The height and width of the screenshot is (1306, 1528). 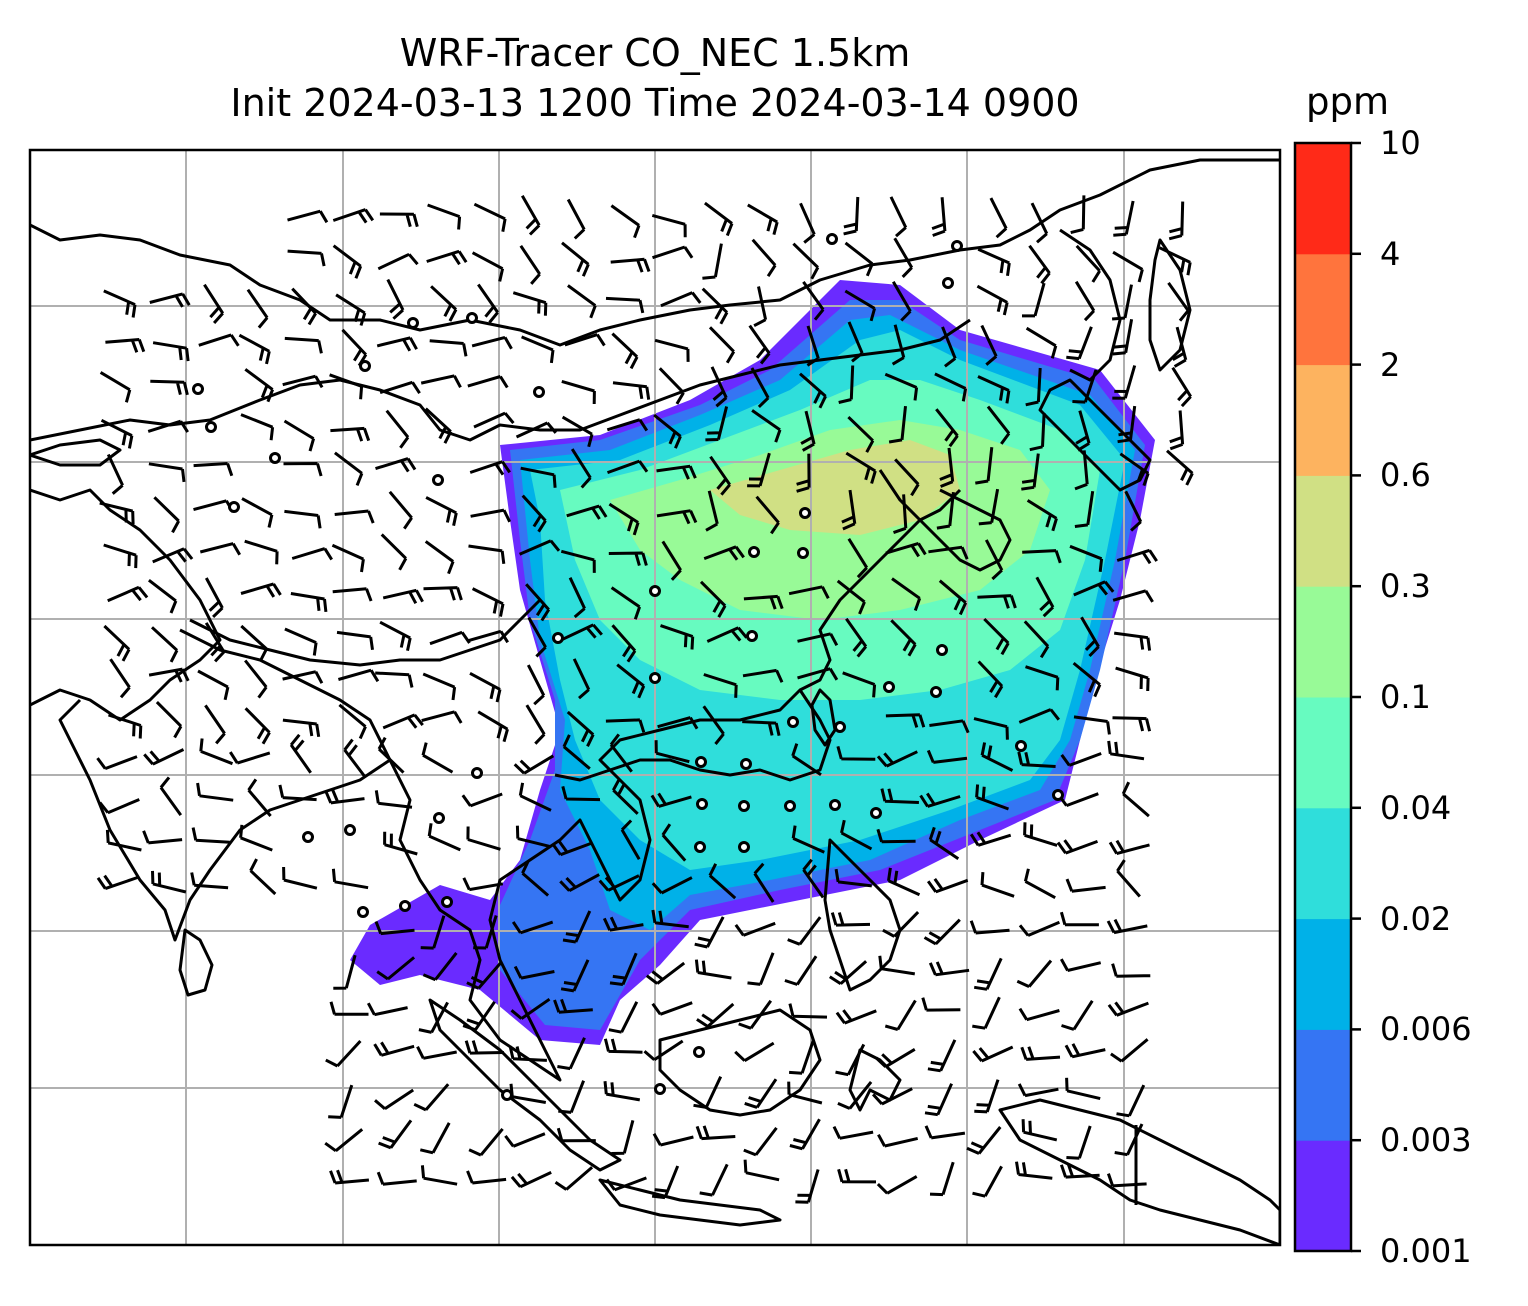 I want to click on coast-arctic-north, so click(x=655, y=252).